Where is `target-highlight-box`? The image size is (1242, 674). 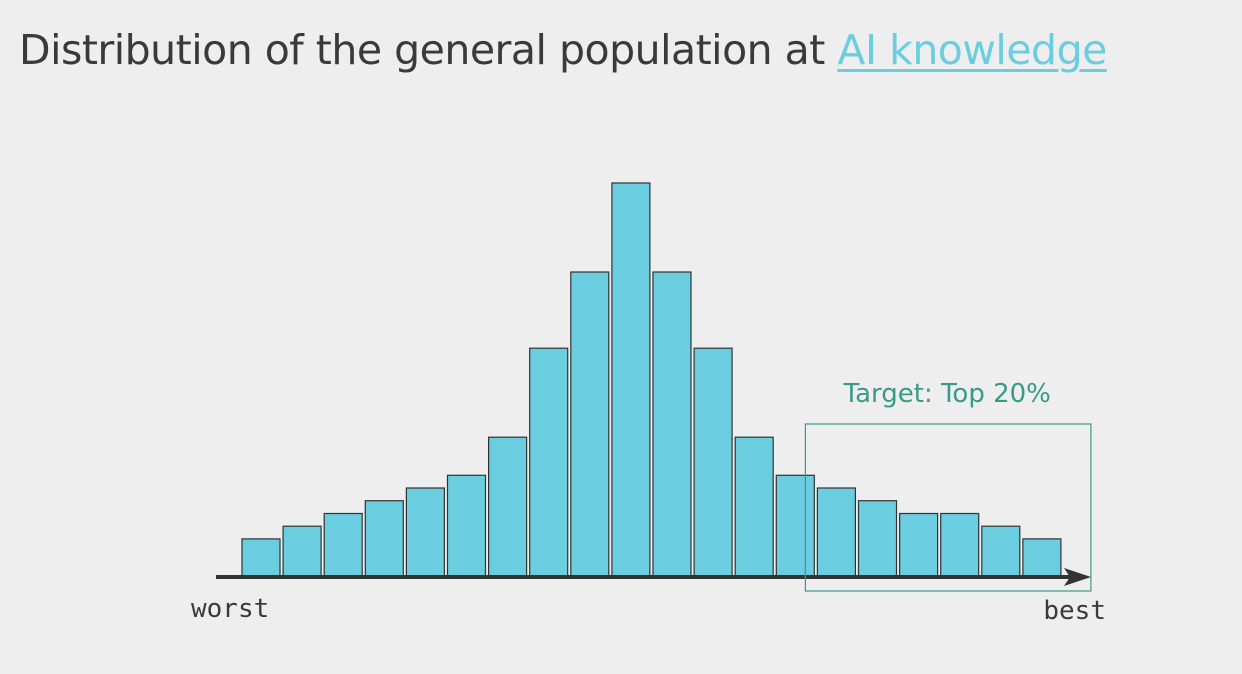
target-highlight-box is located at coordinates (948, 507).